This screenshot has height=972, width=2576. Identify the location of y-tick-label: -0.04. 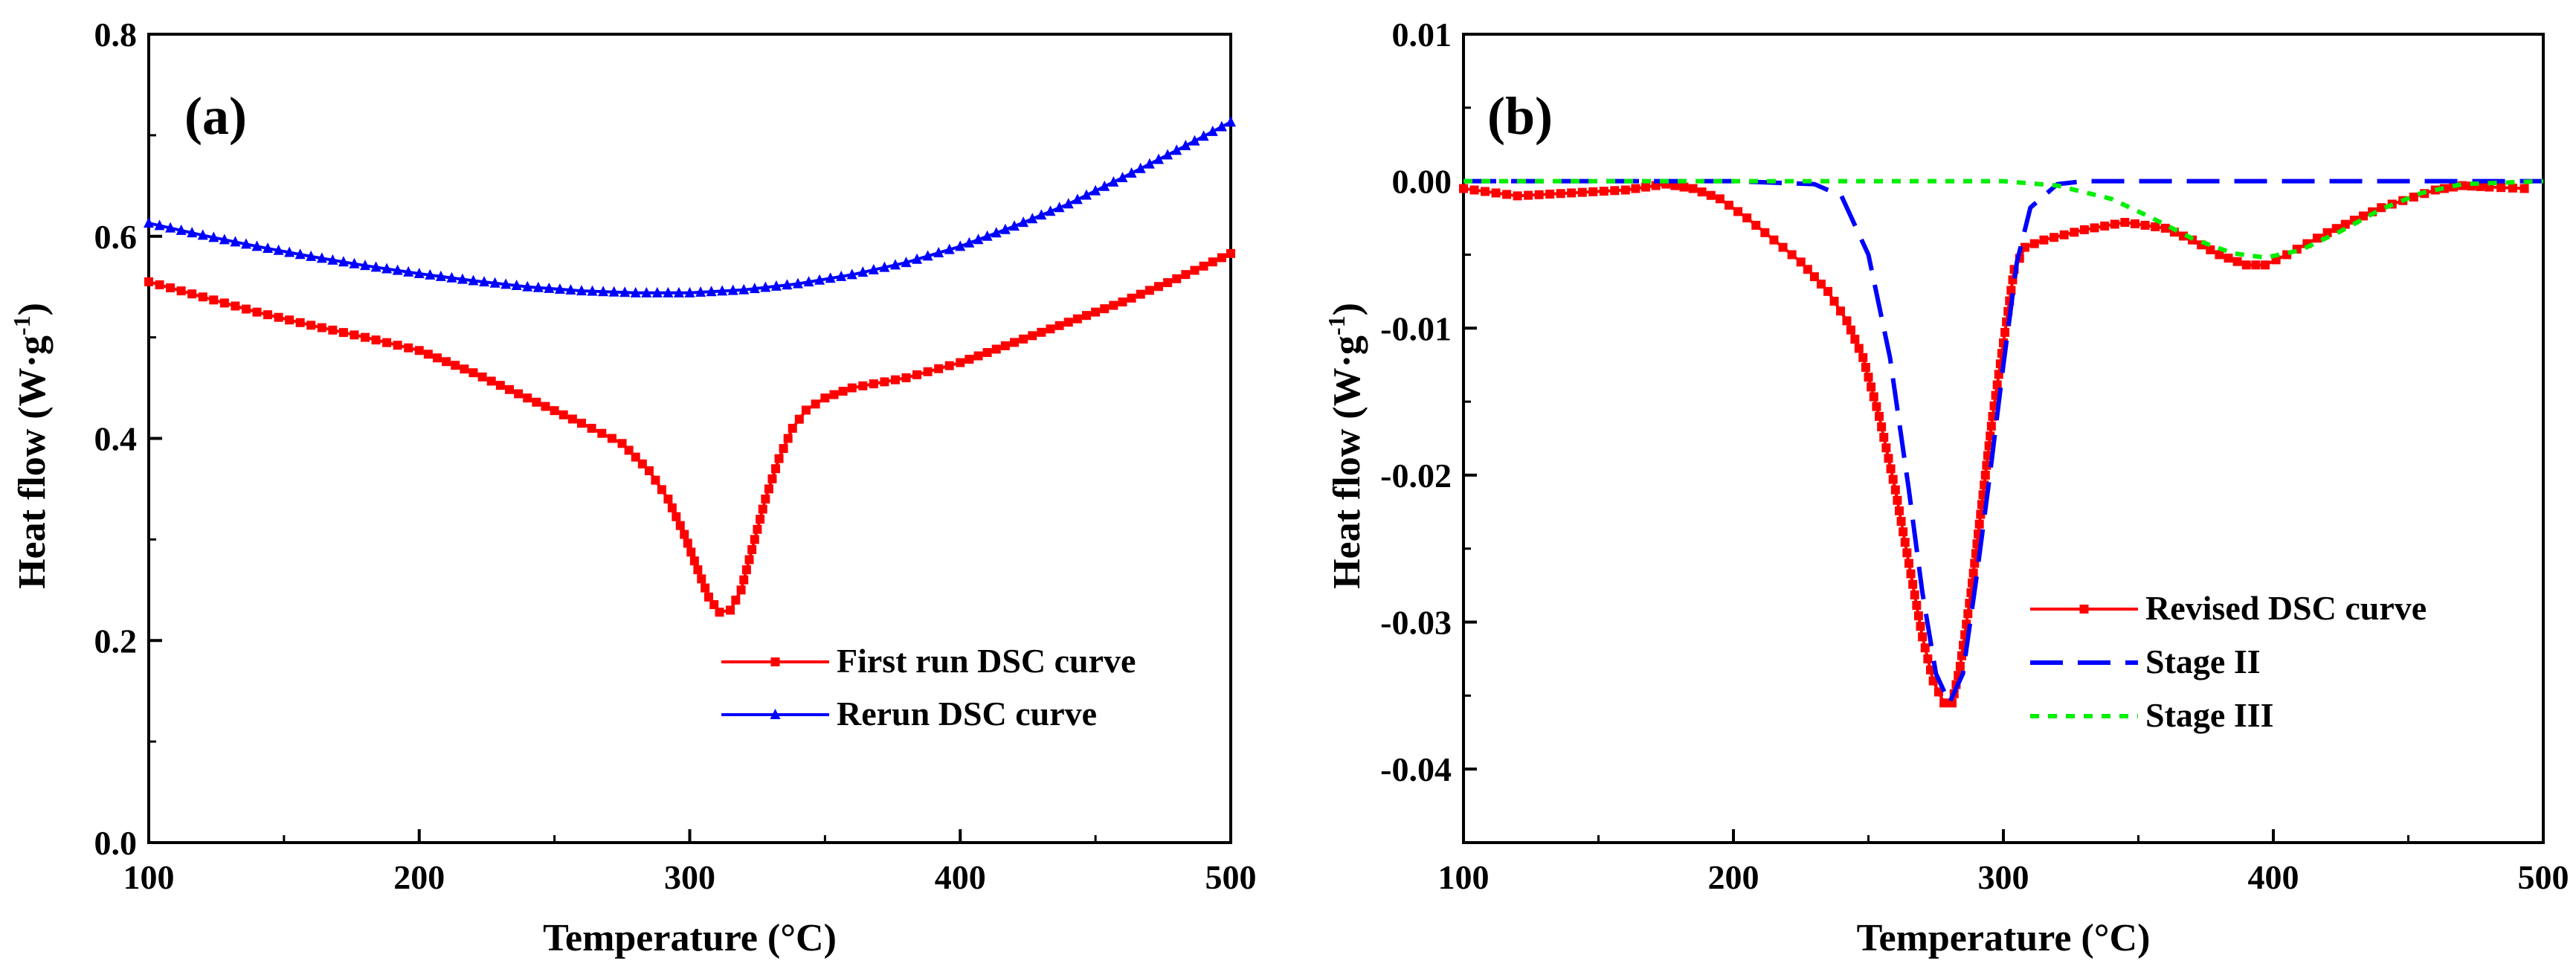
(1416, 769).